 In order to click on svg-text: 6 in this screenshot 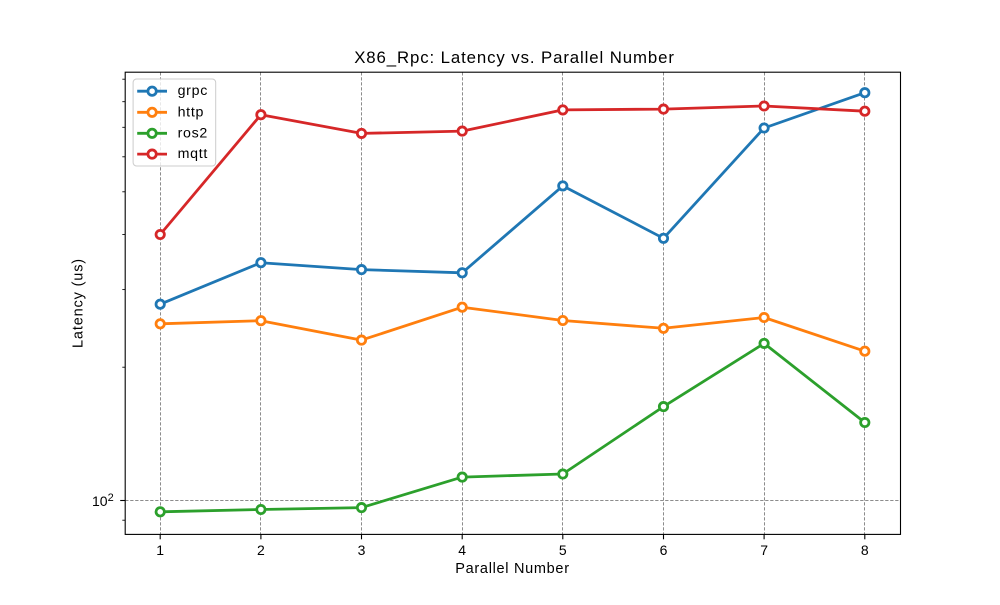, I will do `click(664, 550)`.